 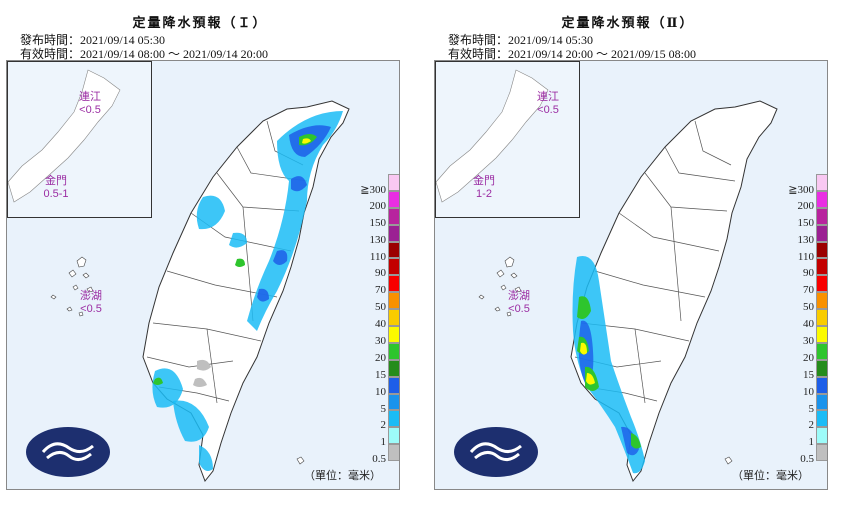 What do you see at coordinates (806, 239) in the screenshot?
I see `legend-label: 130` at bounding box center [806, 239].